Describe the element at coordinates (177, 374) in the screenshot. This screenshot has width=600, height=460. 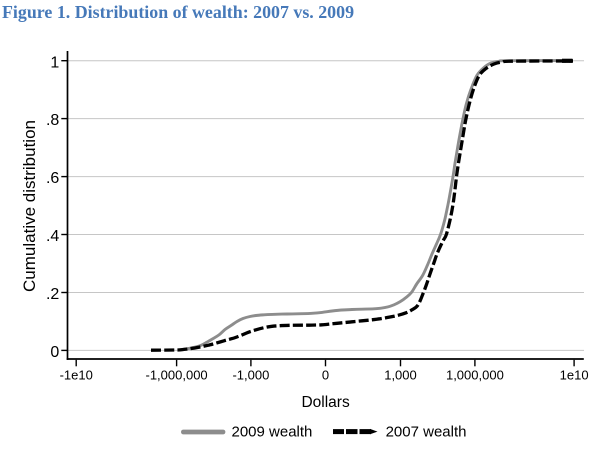
I see `svg-text: -1,000,000` at that location.